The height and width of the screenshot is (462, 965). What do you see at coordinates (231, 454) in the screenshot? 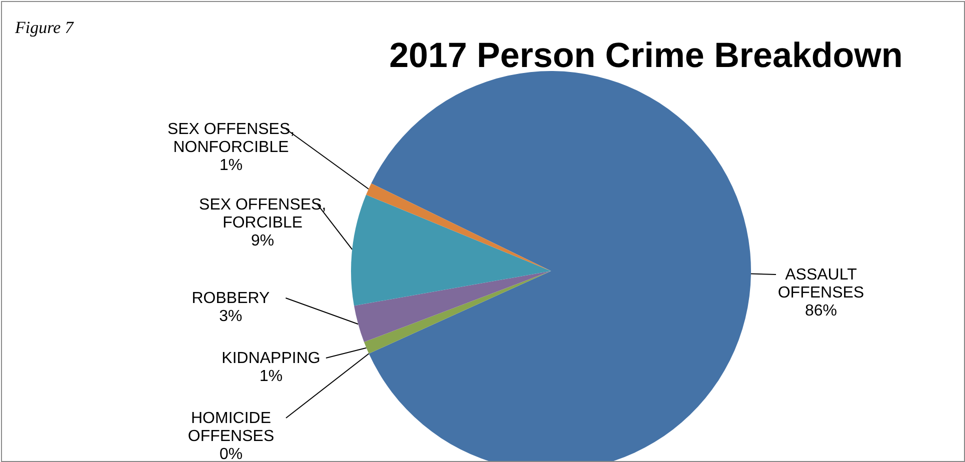
I see `text: 0%` at bounding box center [231, 454].